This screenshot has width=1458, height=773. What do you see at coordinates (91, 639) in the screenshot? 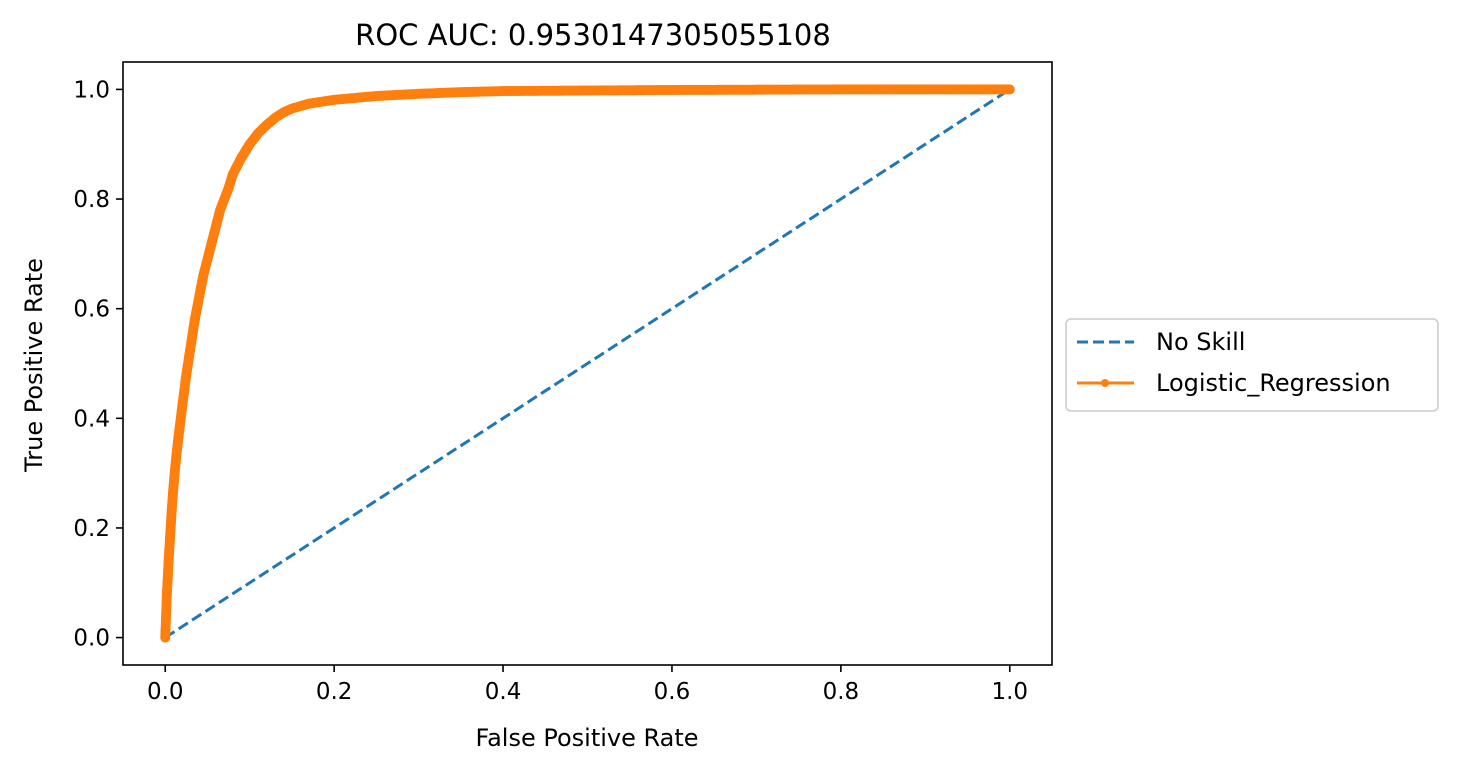
I see `y-tick-label: 0.0` at bounding box center [91, 639].